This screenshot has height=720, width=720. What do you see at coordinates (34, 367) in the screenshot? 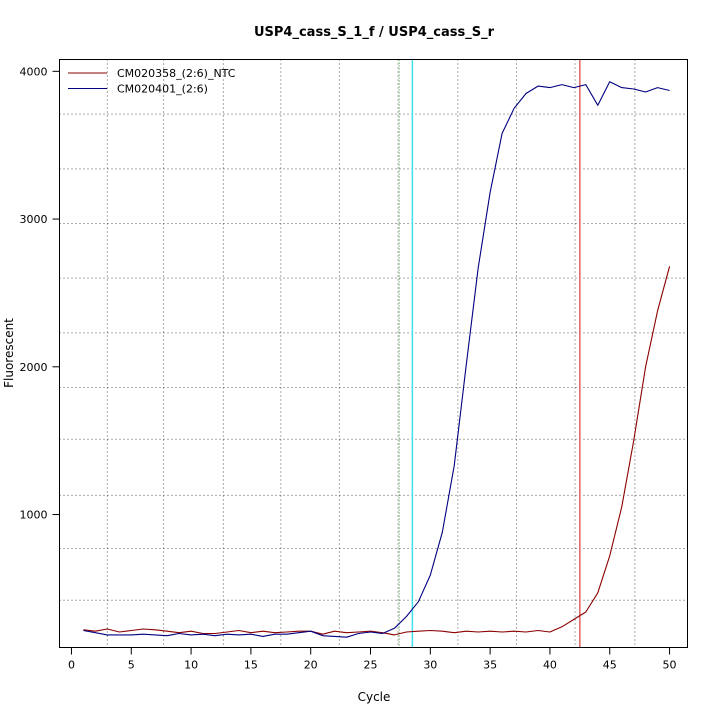
I see `y-tick-label-1: 2000` at bounding box center [34, 367].